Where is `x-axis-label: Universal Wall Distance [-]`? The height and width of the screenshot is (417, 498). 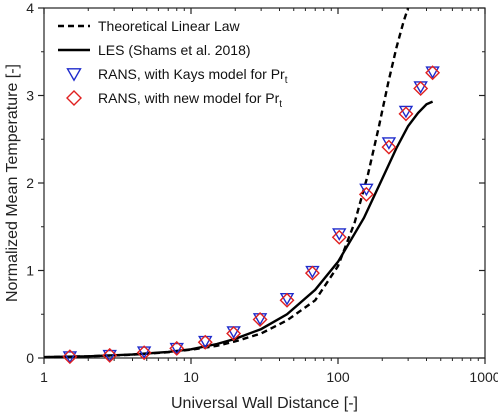
x-axis-label: Universal Wall Distance [-] is located at coordinates (264, 403).